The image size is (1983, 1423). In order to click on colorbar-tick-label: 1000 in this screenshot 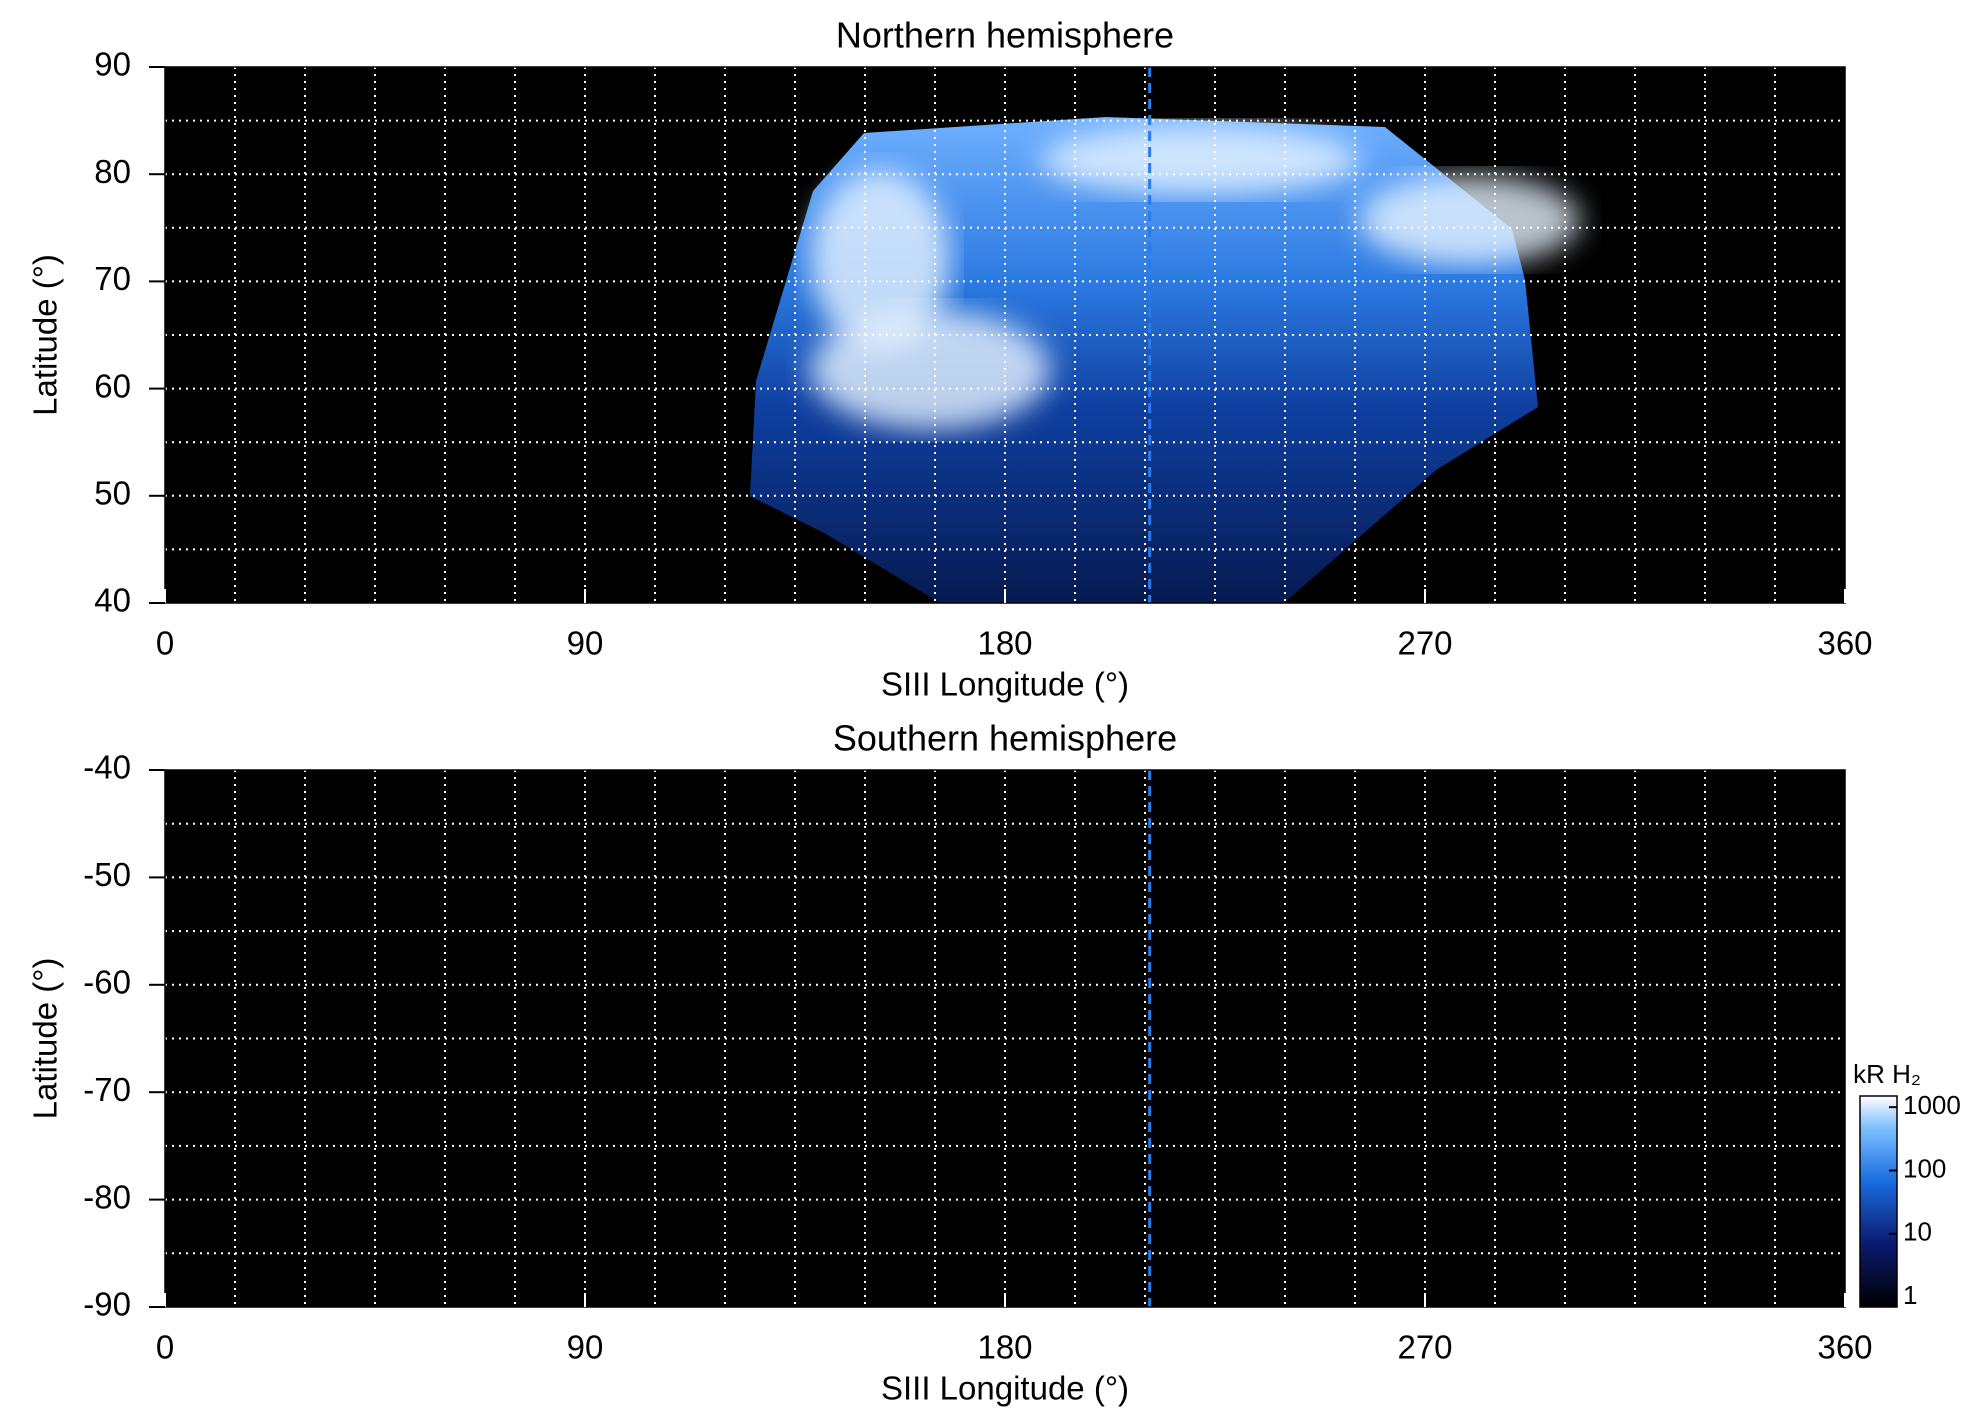, I will do `click(1932, 1105)`.